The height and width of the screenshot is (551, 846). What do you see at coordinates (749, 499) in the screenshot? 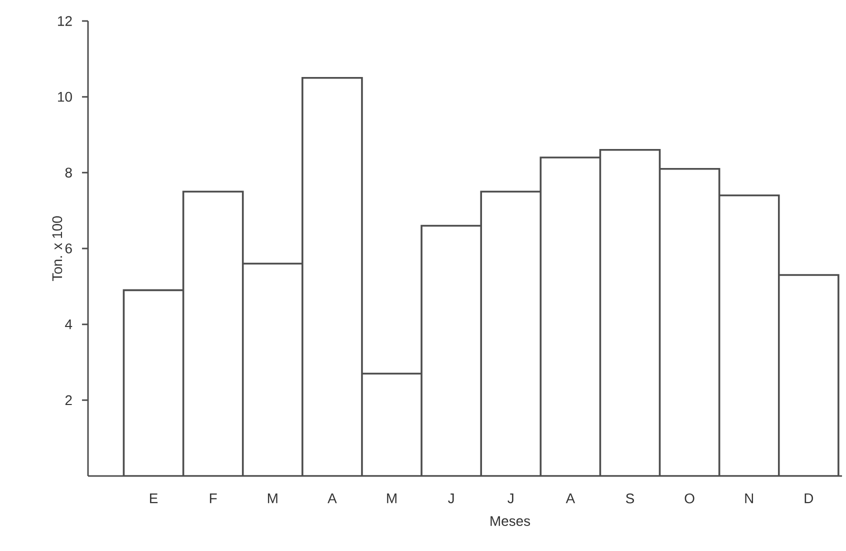
I see `x-tick-label: N` at bounding box center [749, 499].